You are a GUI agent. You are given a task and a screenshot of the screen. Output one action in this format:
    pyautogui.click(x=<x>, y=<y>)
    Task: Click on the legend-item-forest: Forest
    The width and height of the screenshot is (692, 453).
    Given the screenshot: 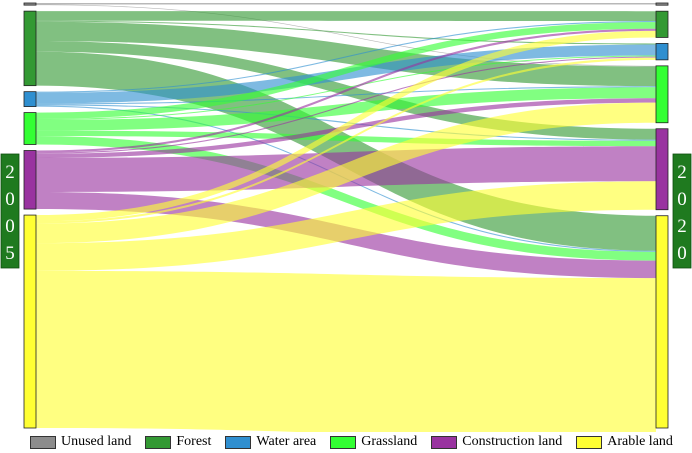 What is the action you would take?
    pyautogui.click(x=178, y=442)
    